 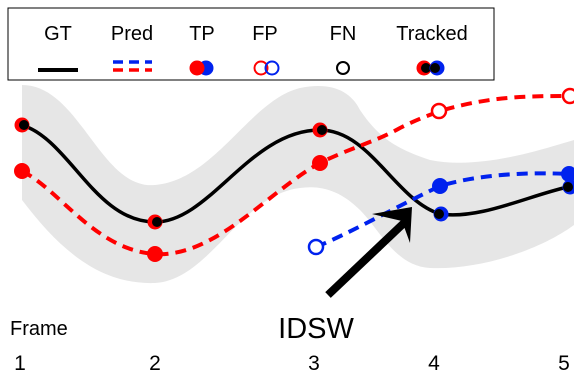 I want to click on tp-blue-marker-f5, so click(x=567, y=174).